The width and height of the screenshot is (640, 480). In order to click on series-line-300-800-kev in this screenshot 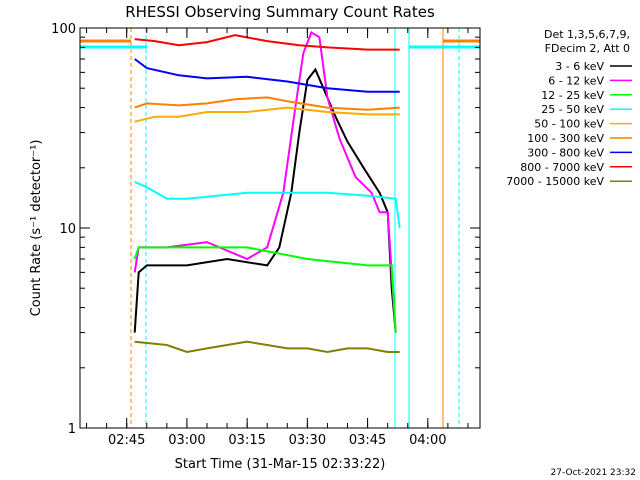, I will do `click(267, 75)`.